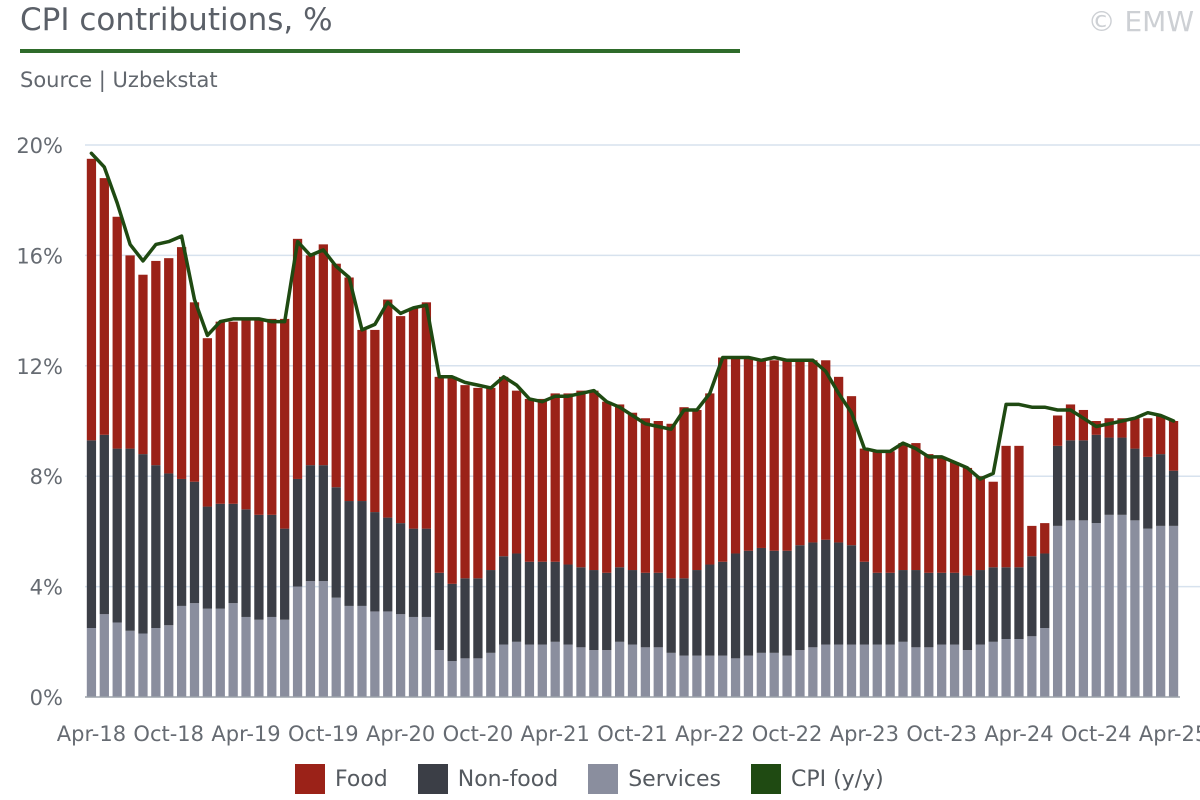 Image resolution: width=1200 pixels, height=800 pixels. Describe the element at coordinates (709, 734) in the screenshot. I see `x-tick-label: Apr-22` at that location.